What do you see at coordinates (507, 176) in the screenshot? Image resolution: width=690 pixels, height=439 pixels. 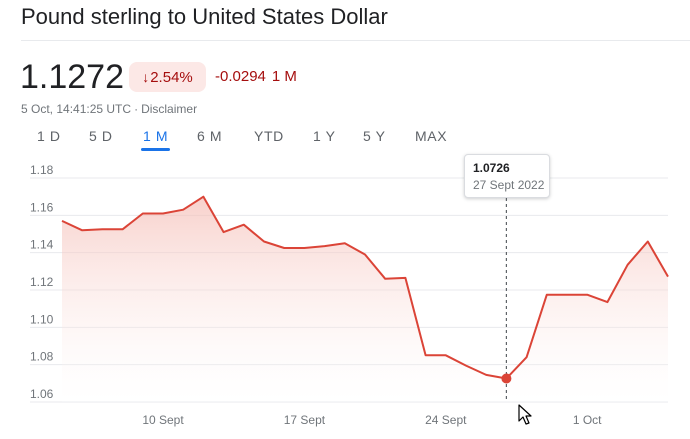 I see `chart-tooltip: 1.0726 27 Sept 2022` at bounding box center [507, 176].